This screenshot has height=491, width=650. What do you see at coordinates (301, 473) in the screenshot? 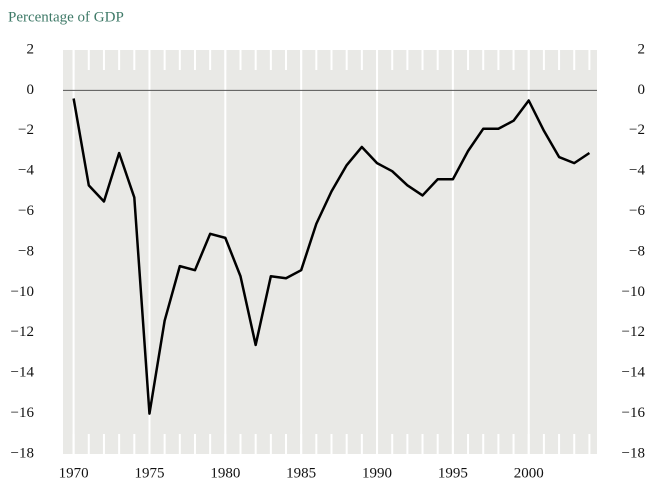
I see `x-tick-label: 1985` at bounding box center [301, 473].